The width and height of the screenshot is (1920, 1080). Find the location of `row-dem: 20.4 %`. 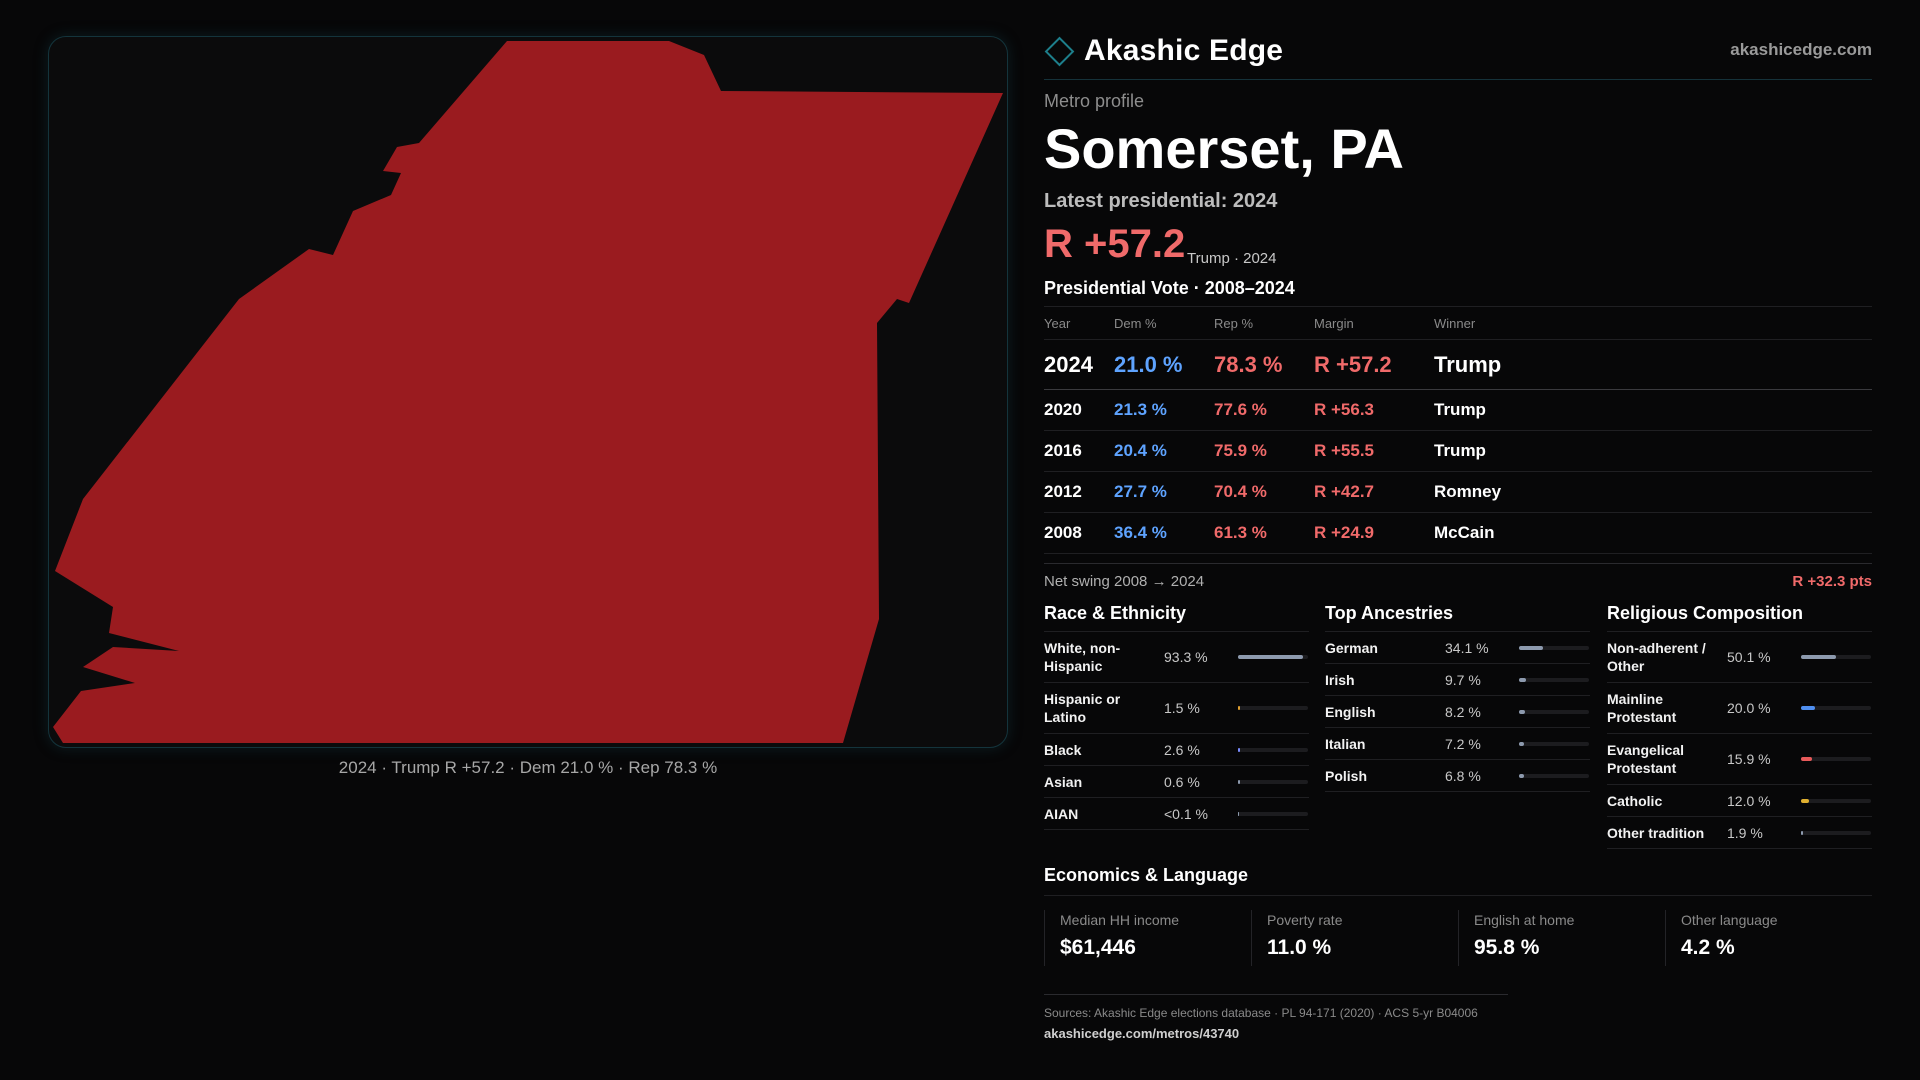

row-dem: 20.4 % is located at coordinates (1140, 450).